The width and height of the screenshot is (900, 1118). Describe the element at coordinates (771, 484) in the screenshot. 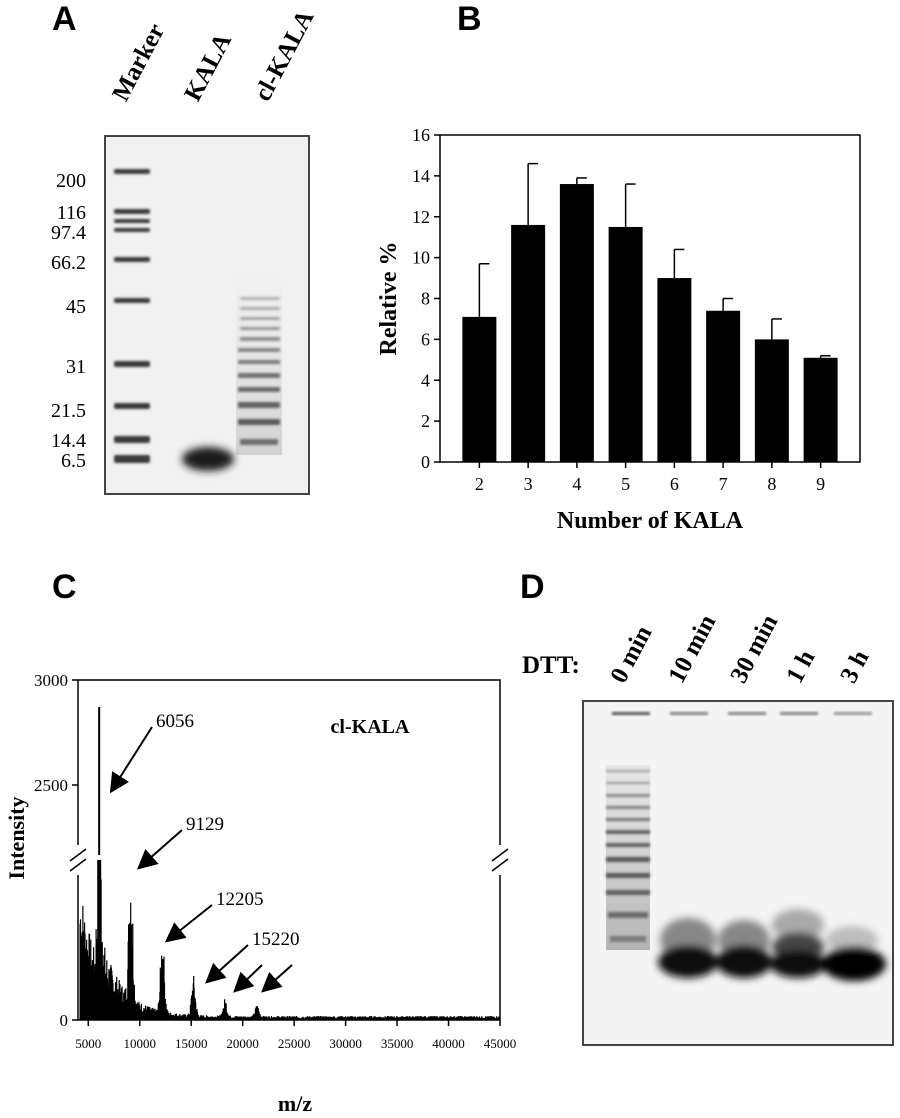

I see `x-tick-label: 8` at that location.